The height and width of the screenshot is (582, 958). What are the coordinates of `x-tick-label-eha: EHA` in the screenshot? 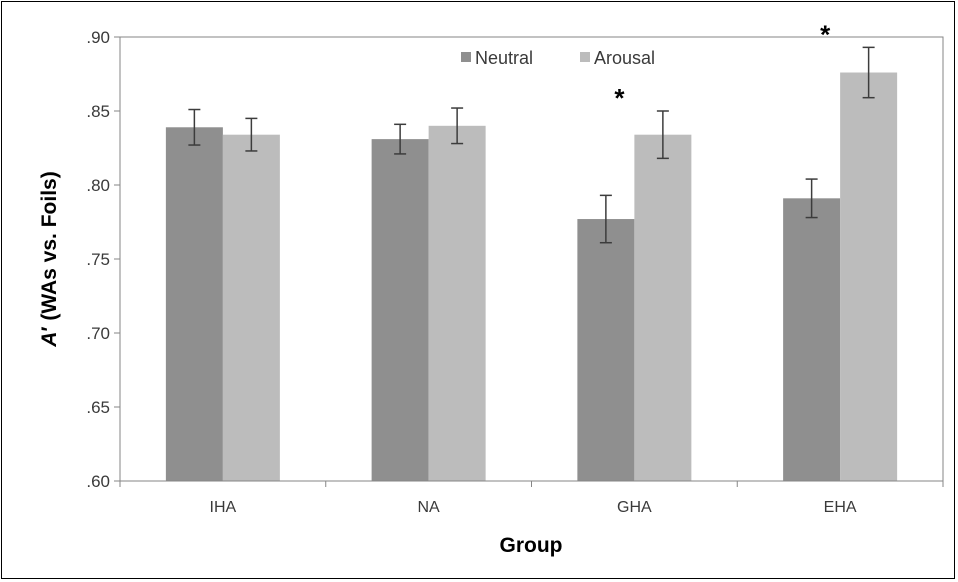 It's located at (840, 507).